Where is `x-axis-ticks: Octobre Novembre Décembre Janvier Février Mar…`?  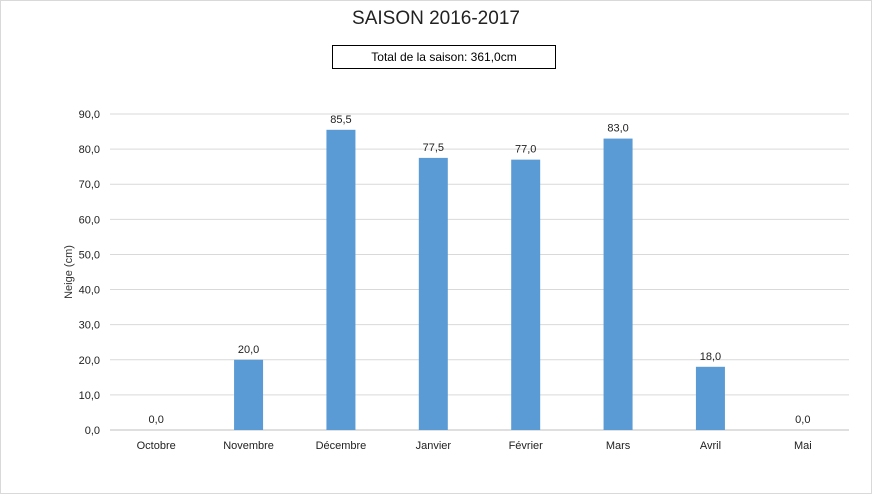
x-axis-ticks: Octobre Novembre Décembre Janvier Février Mar… is located at coordinates (474, 446).